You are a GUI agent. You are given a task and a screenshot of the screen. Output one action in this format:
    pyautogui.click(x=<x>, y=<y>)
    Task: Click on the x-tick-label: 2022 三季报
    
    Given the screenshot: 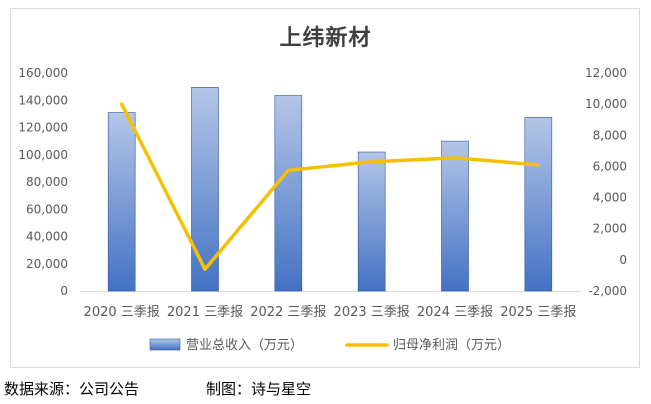 What is the action you would take?
    pyautogui.click(x=288, y=312)
    